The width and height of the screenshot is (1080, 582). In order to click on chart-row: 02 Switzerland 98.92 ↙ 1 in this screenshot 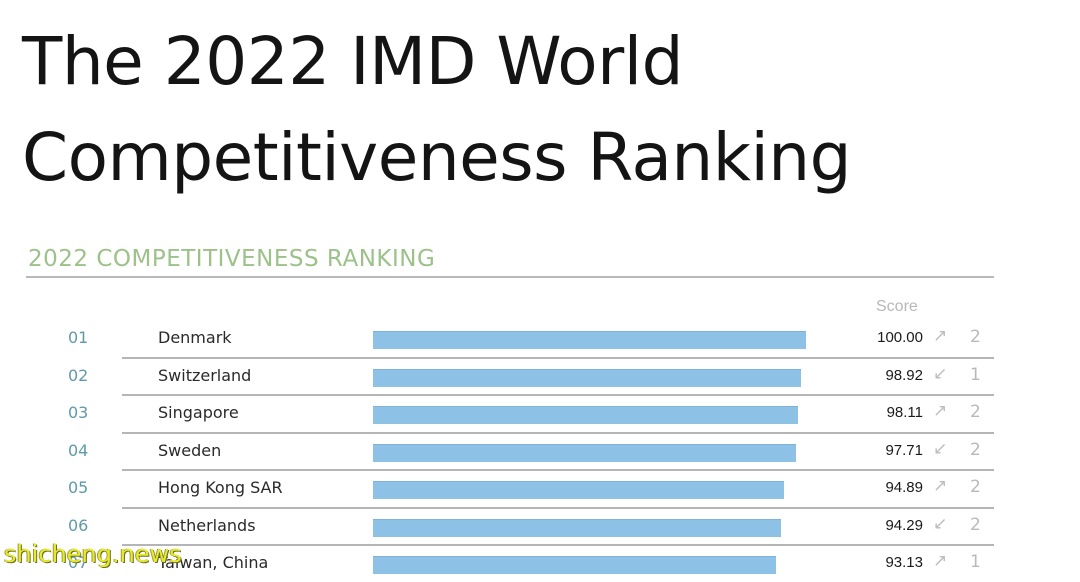, I will do `click(540, 376)`.